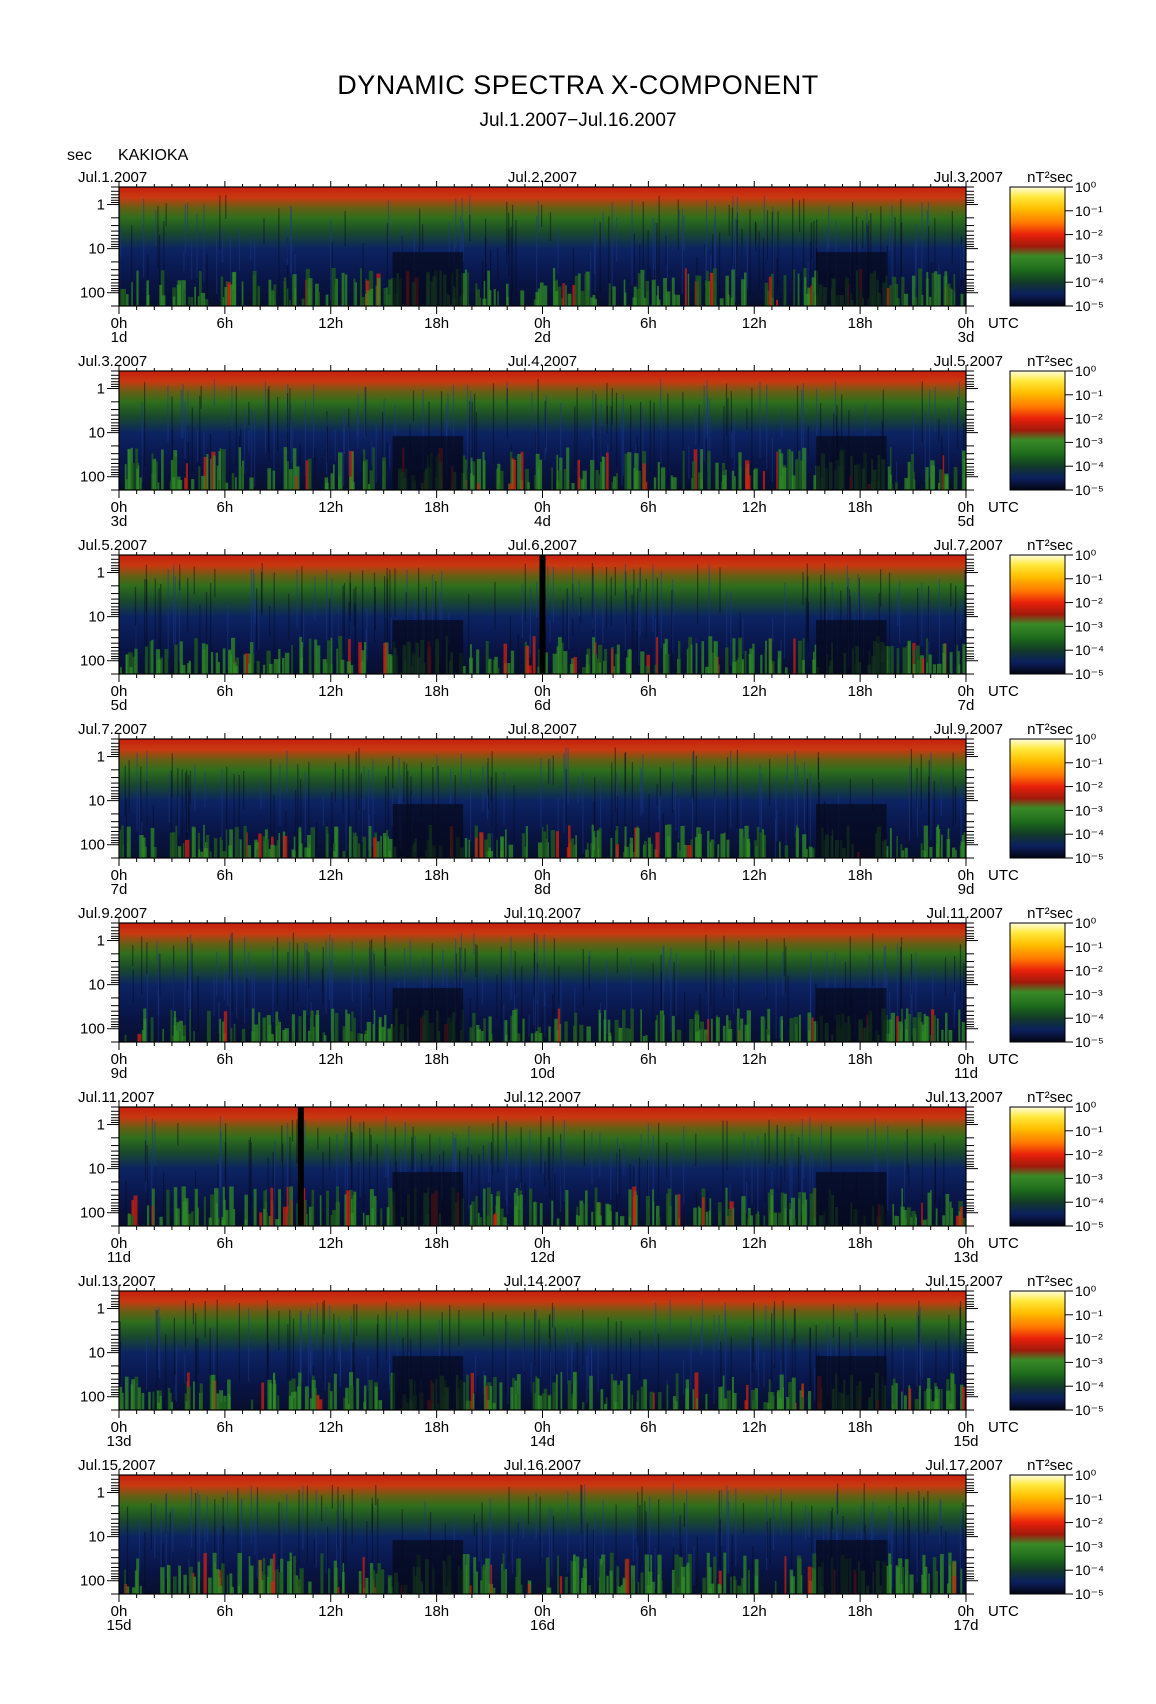  Describe the element at coordinates (1089, 282) in the screenshot. I see `colorbar-tick-label: 10⁻⁴` at that location.